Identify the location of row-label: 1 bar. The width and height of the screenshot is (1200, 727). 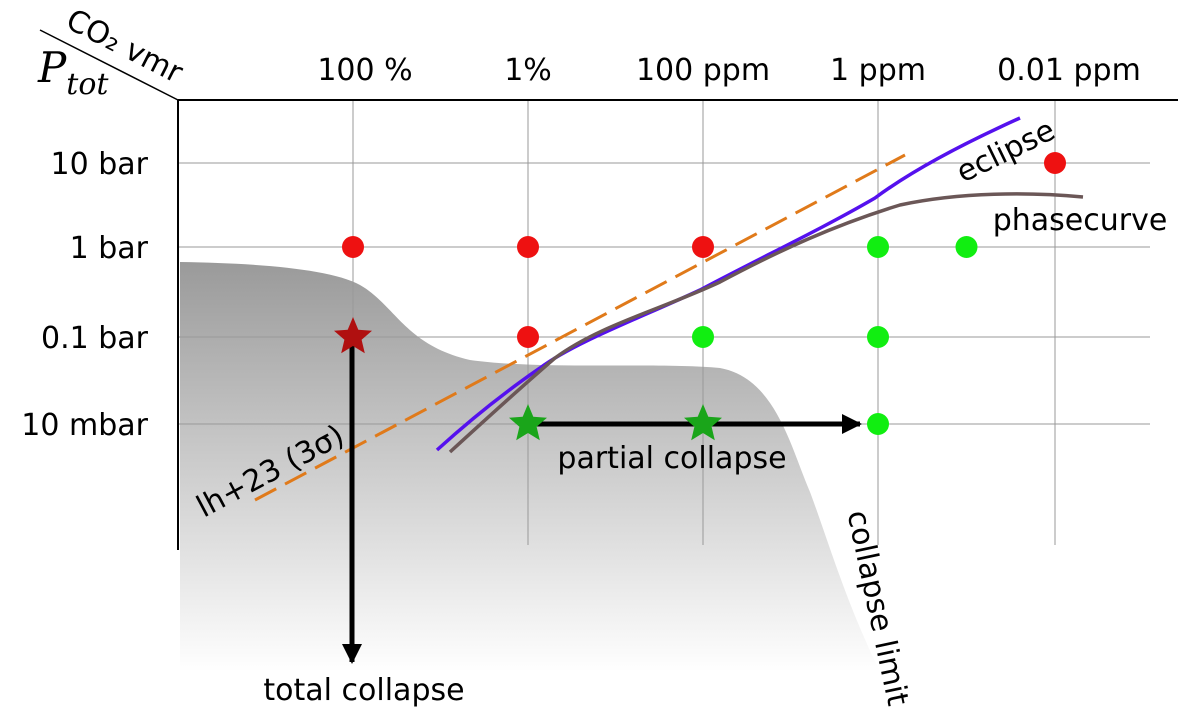
(109, 248).